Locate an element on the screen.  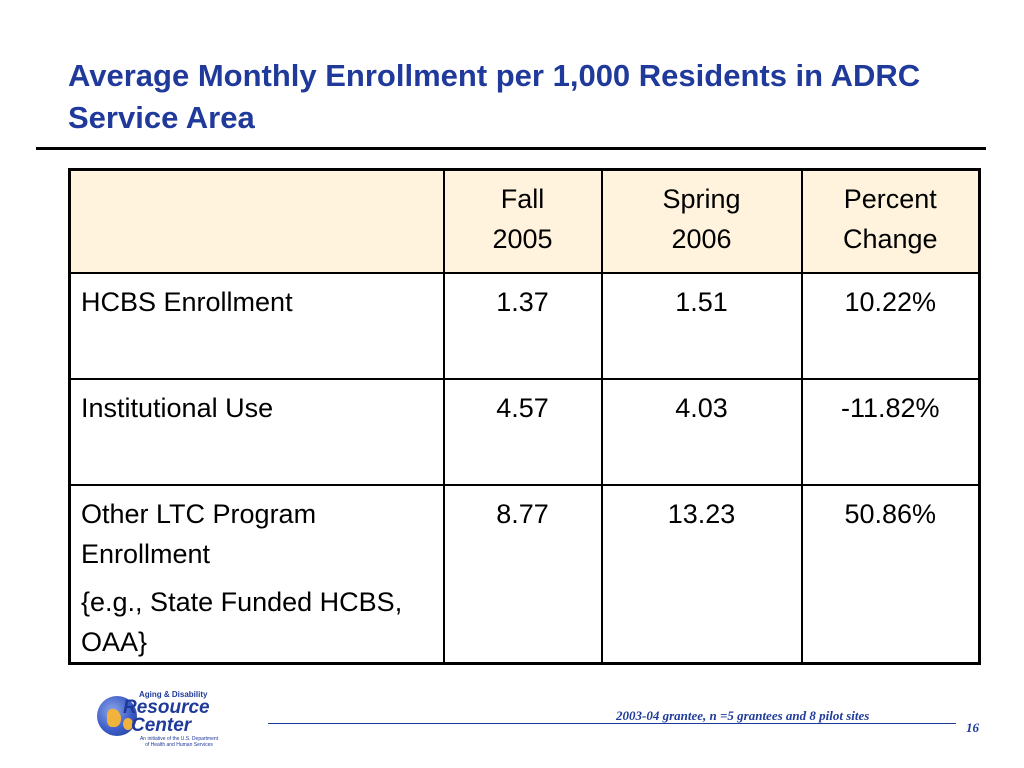
value-fall-2005: 8.77 is located at coordinates (522, 574).